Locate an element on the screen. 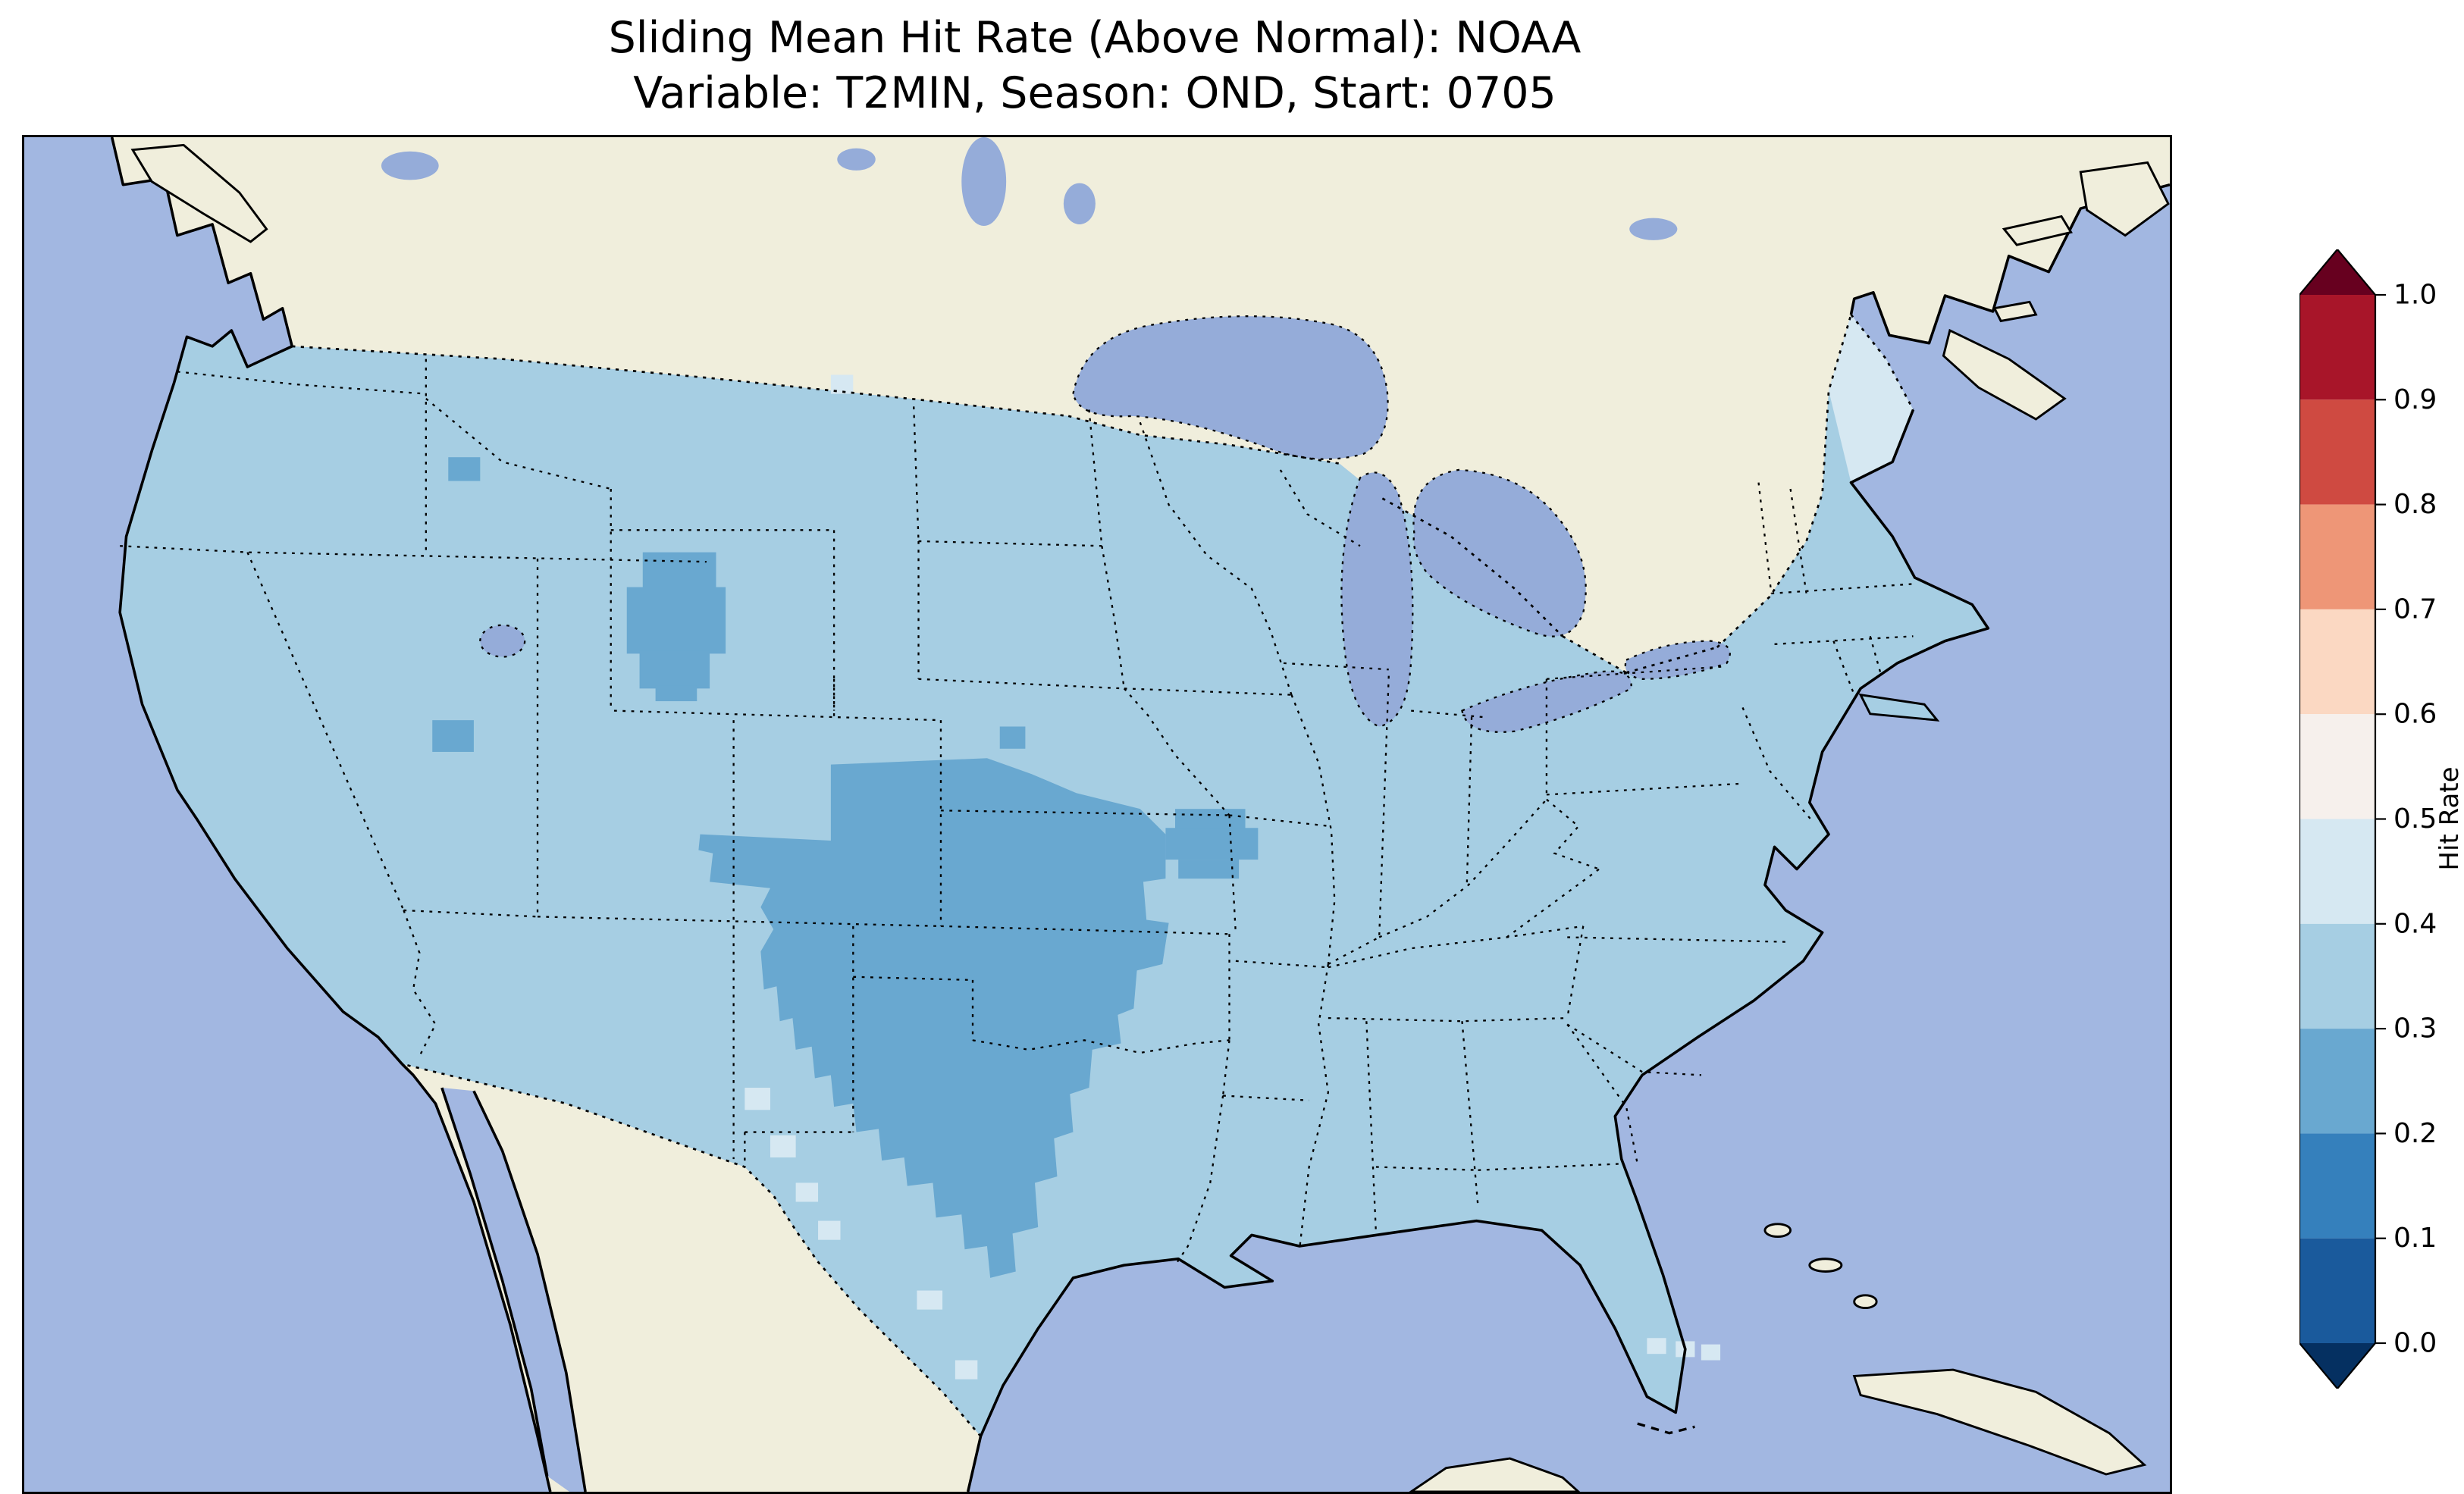 The image size is (2464, 1494). colorbar-bin-0.3-0.4 is located at coordinates (2337, 976).